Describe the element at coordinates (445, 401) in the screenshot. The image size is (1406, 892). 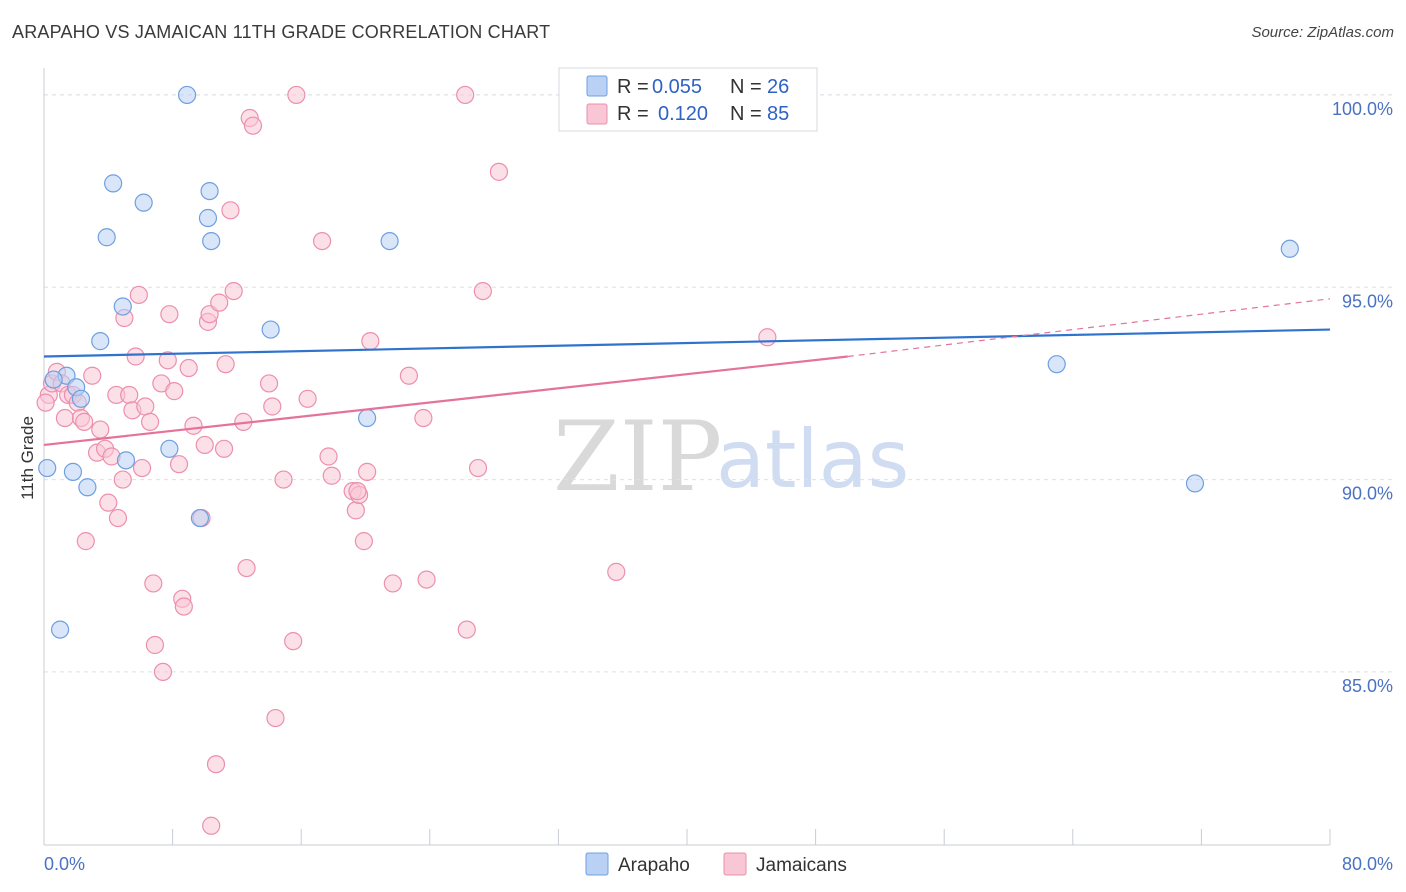
I see `trend-line-jamaicans` at that location.